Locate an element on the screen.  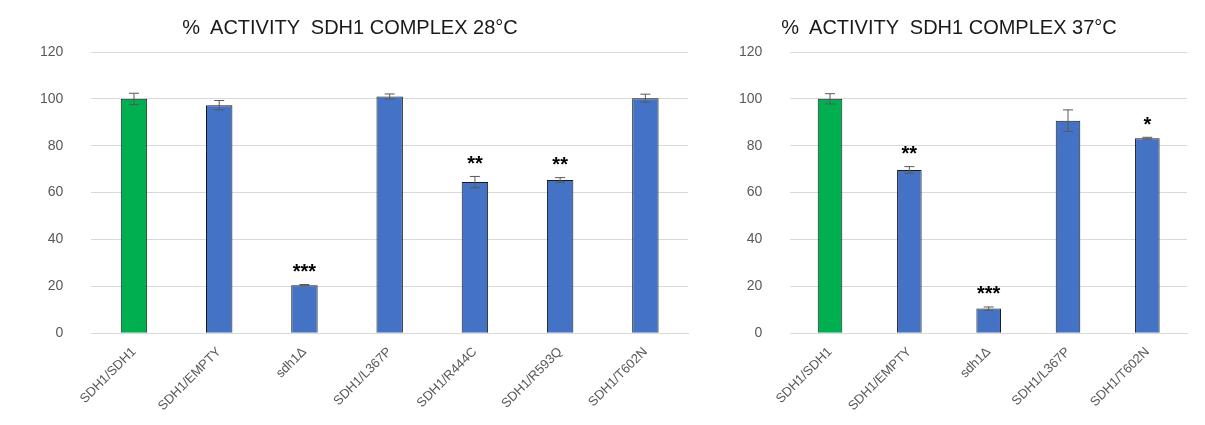
annotation: * is located at coordinates (1147, 123).